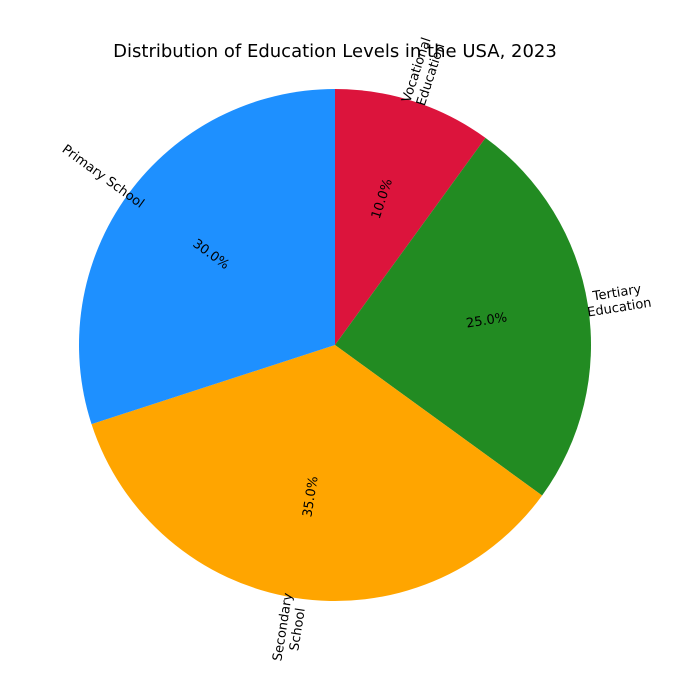 The width and height of the screenshot is (700, 700). I want to click on slice-category-label: Primary School, so click(103, 176).